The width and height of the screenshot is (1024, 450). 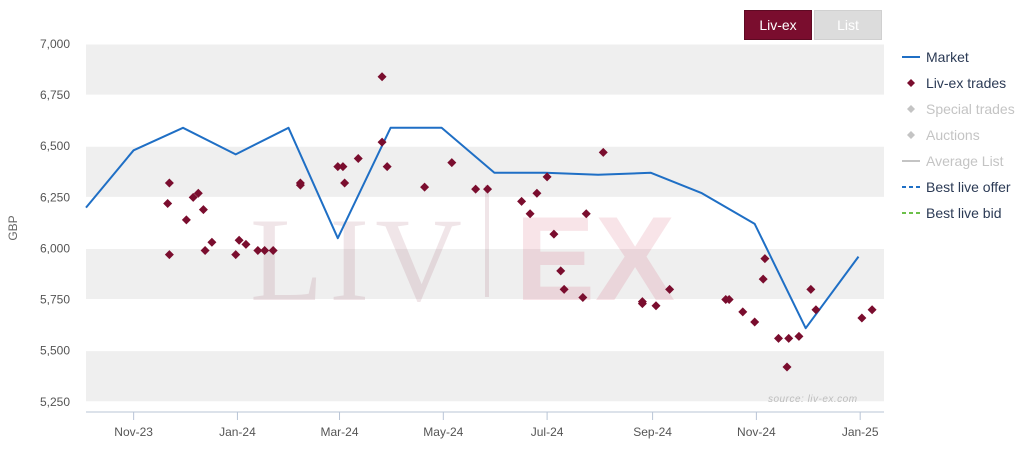 What do you see at coordinates (133, 432) in the screenshot?
I see `x-tick-label: Nov-23` at bounding box center [133, 432].